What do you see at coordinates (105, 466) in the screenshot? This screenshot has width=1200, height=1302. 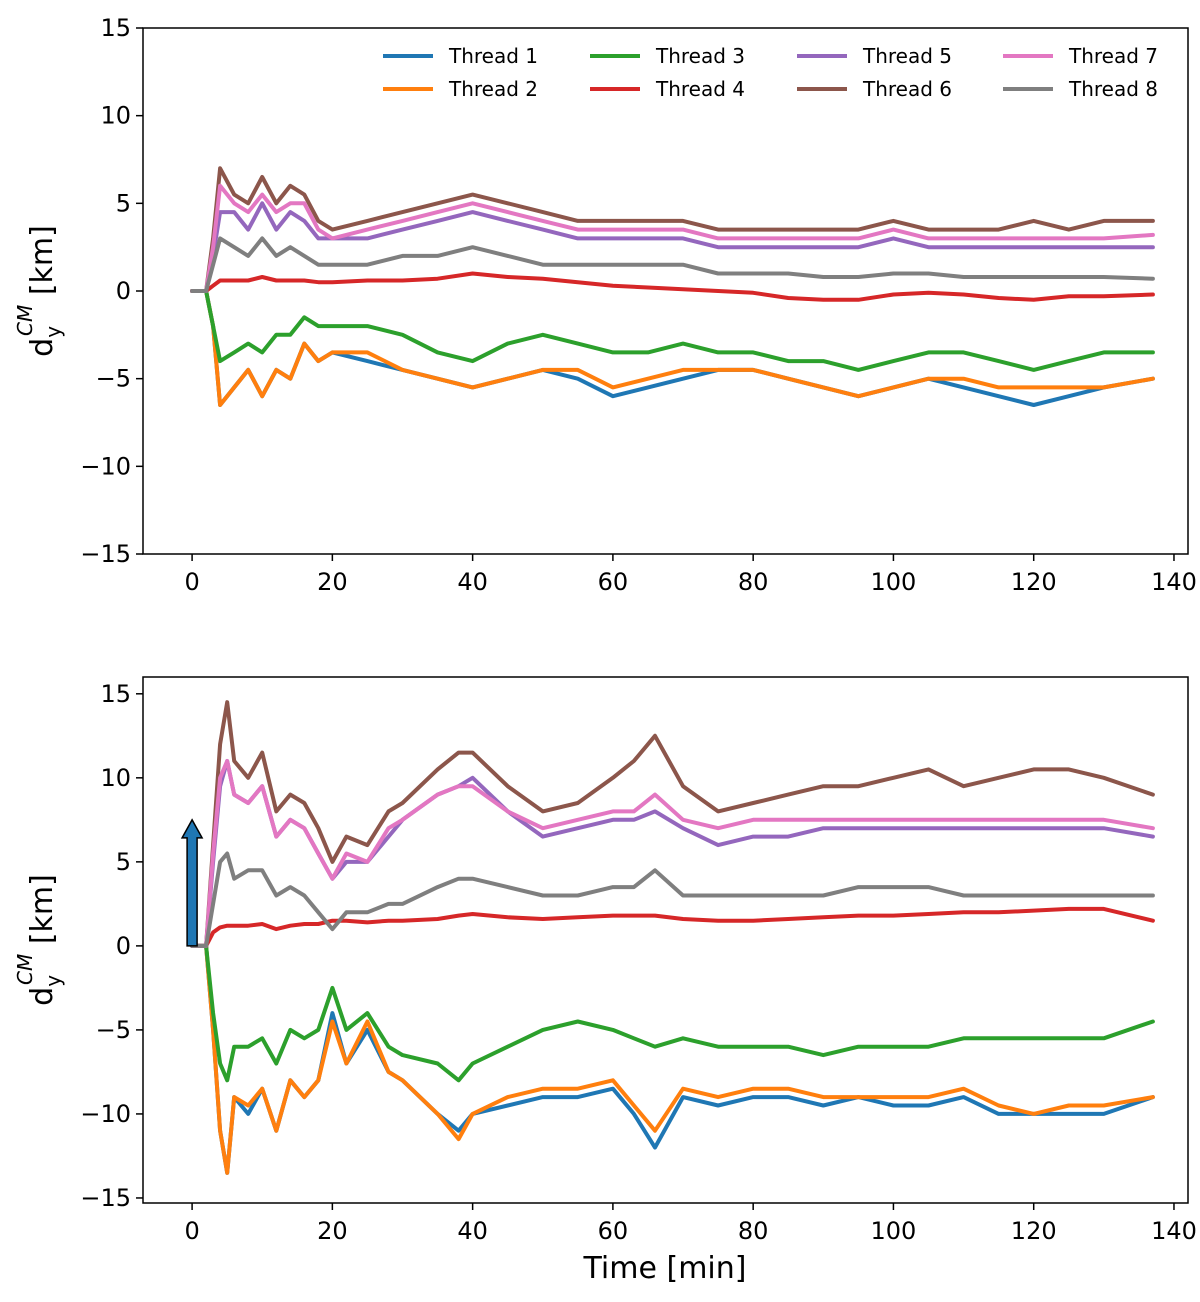 I see `top-y-tick-label: −10` at bounding box center [105, 466].